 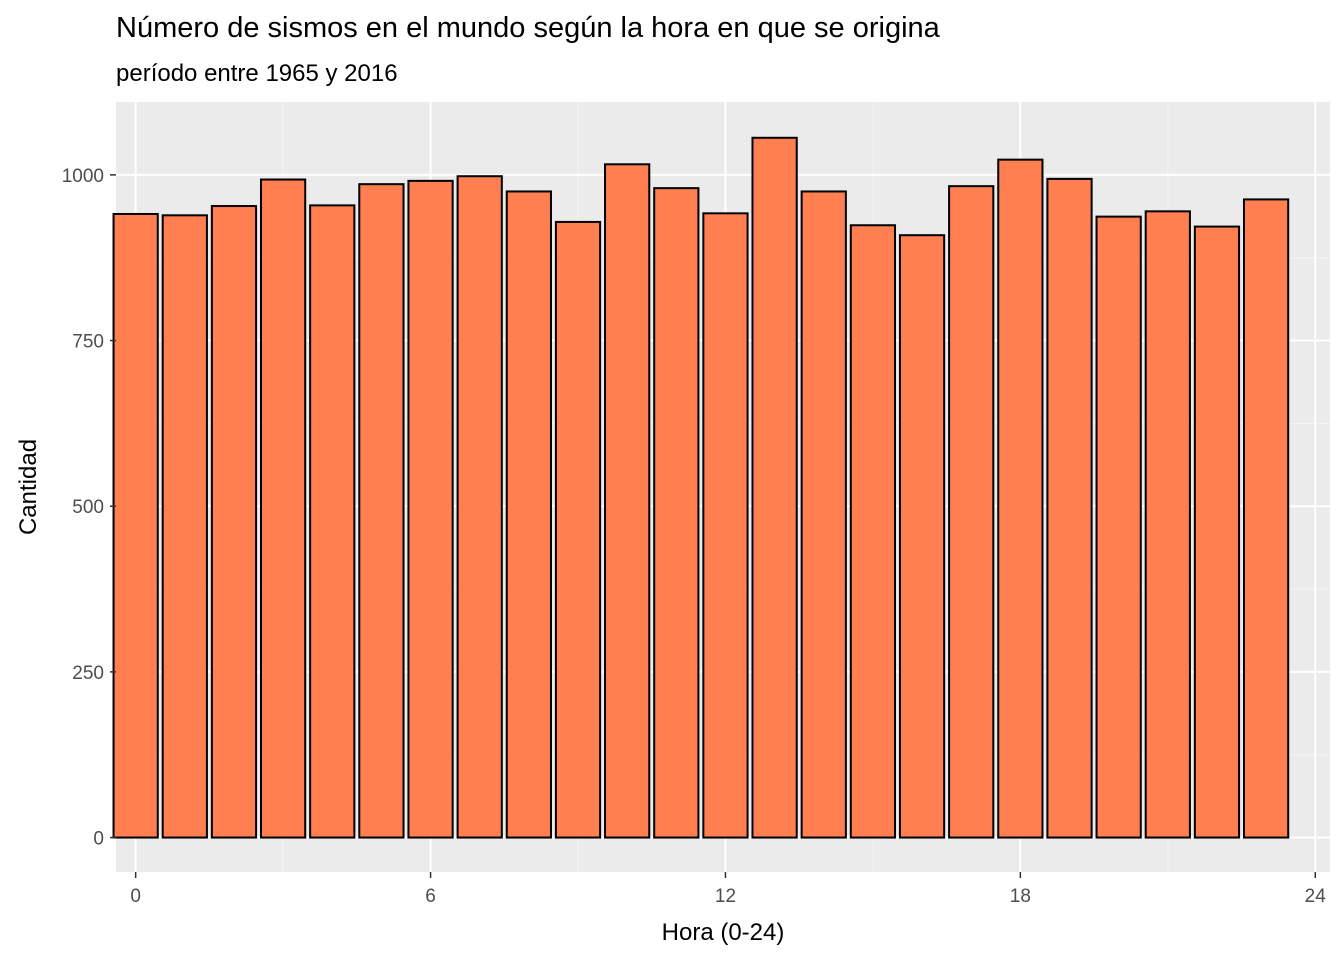 What do you see at coordinates (257, 73) in the screenshot?
I see `chart-subtitle: período entre 1965 y 2016` at bounding box center [257, 73].